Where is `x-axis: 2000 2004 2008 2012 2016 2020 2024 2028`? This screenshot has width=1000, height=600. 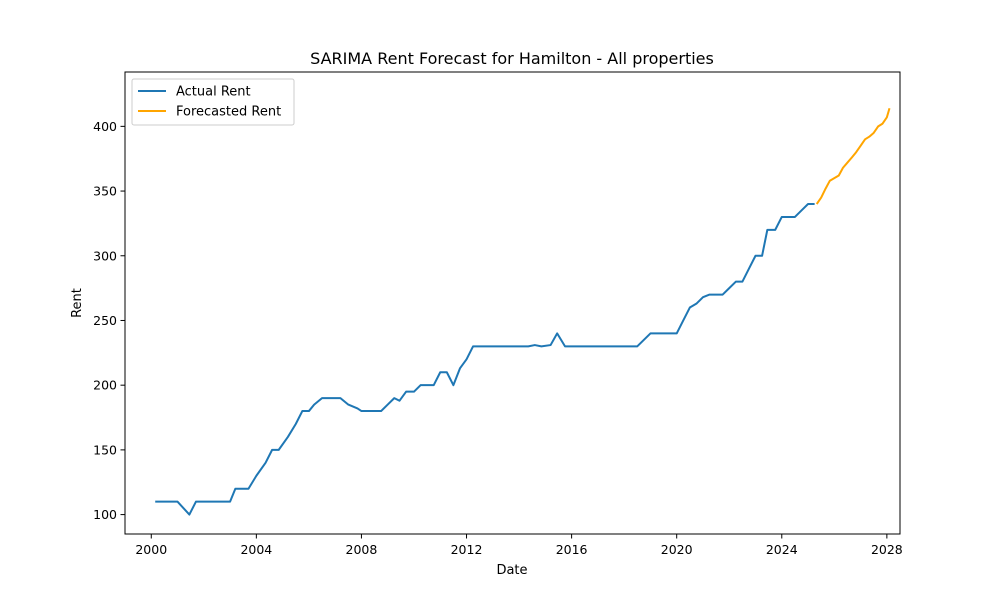 x-axis: 2000 2004 2008 2012 2016 2020 2024 2028 is located at coordinates (519, 545).